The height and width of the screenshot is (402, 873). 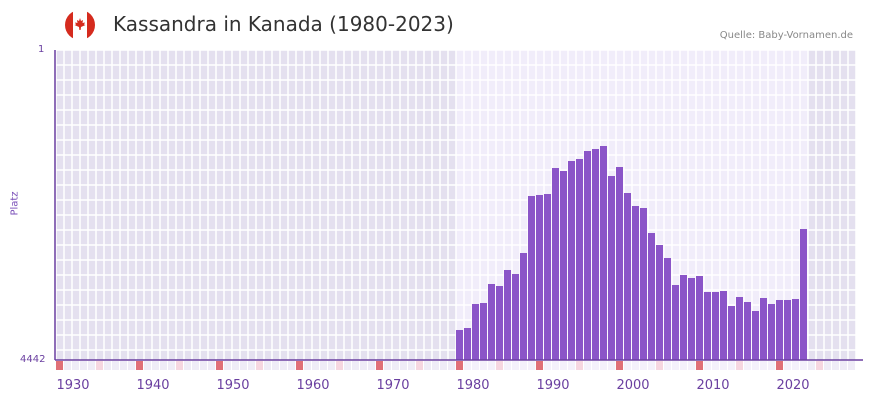 What do you see at coordinates (392, 385) in the screenshot?
I see `x-tick-label: 1970` at bounding box center [392, 385].